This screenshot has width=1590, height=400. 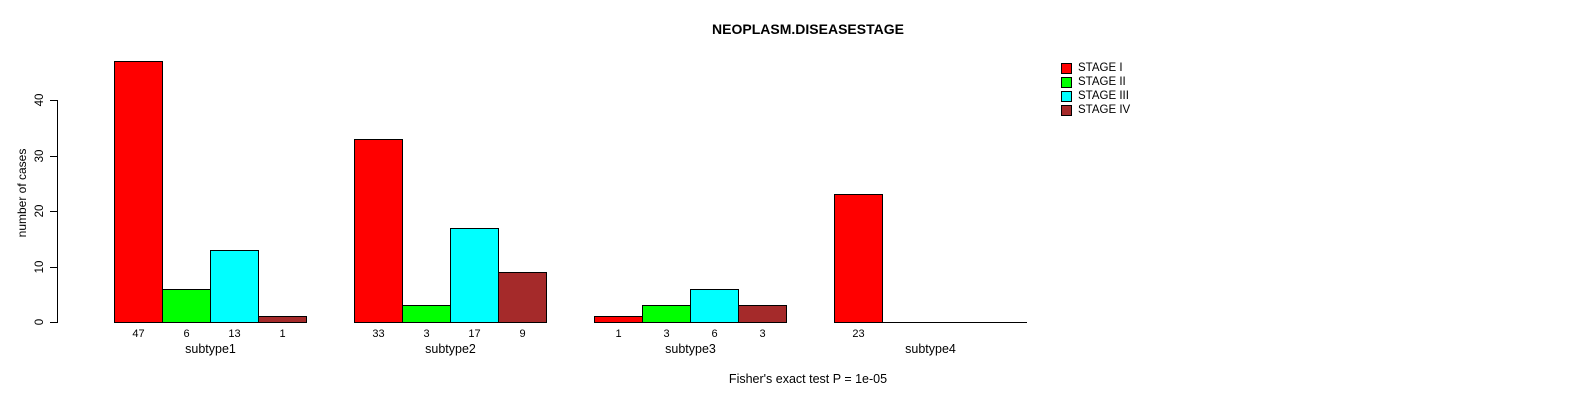 I want to click on bar-subtype3-stage-iii, so click(x=714, y=306).